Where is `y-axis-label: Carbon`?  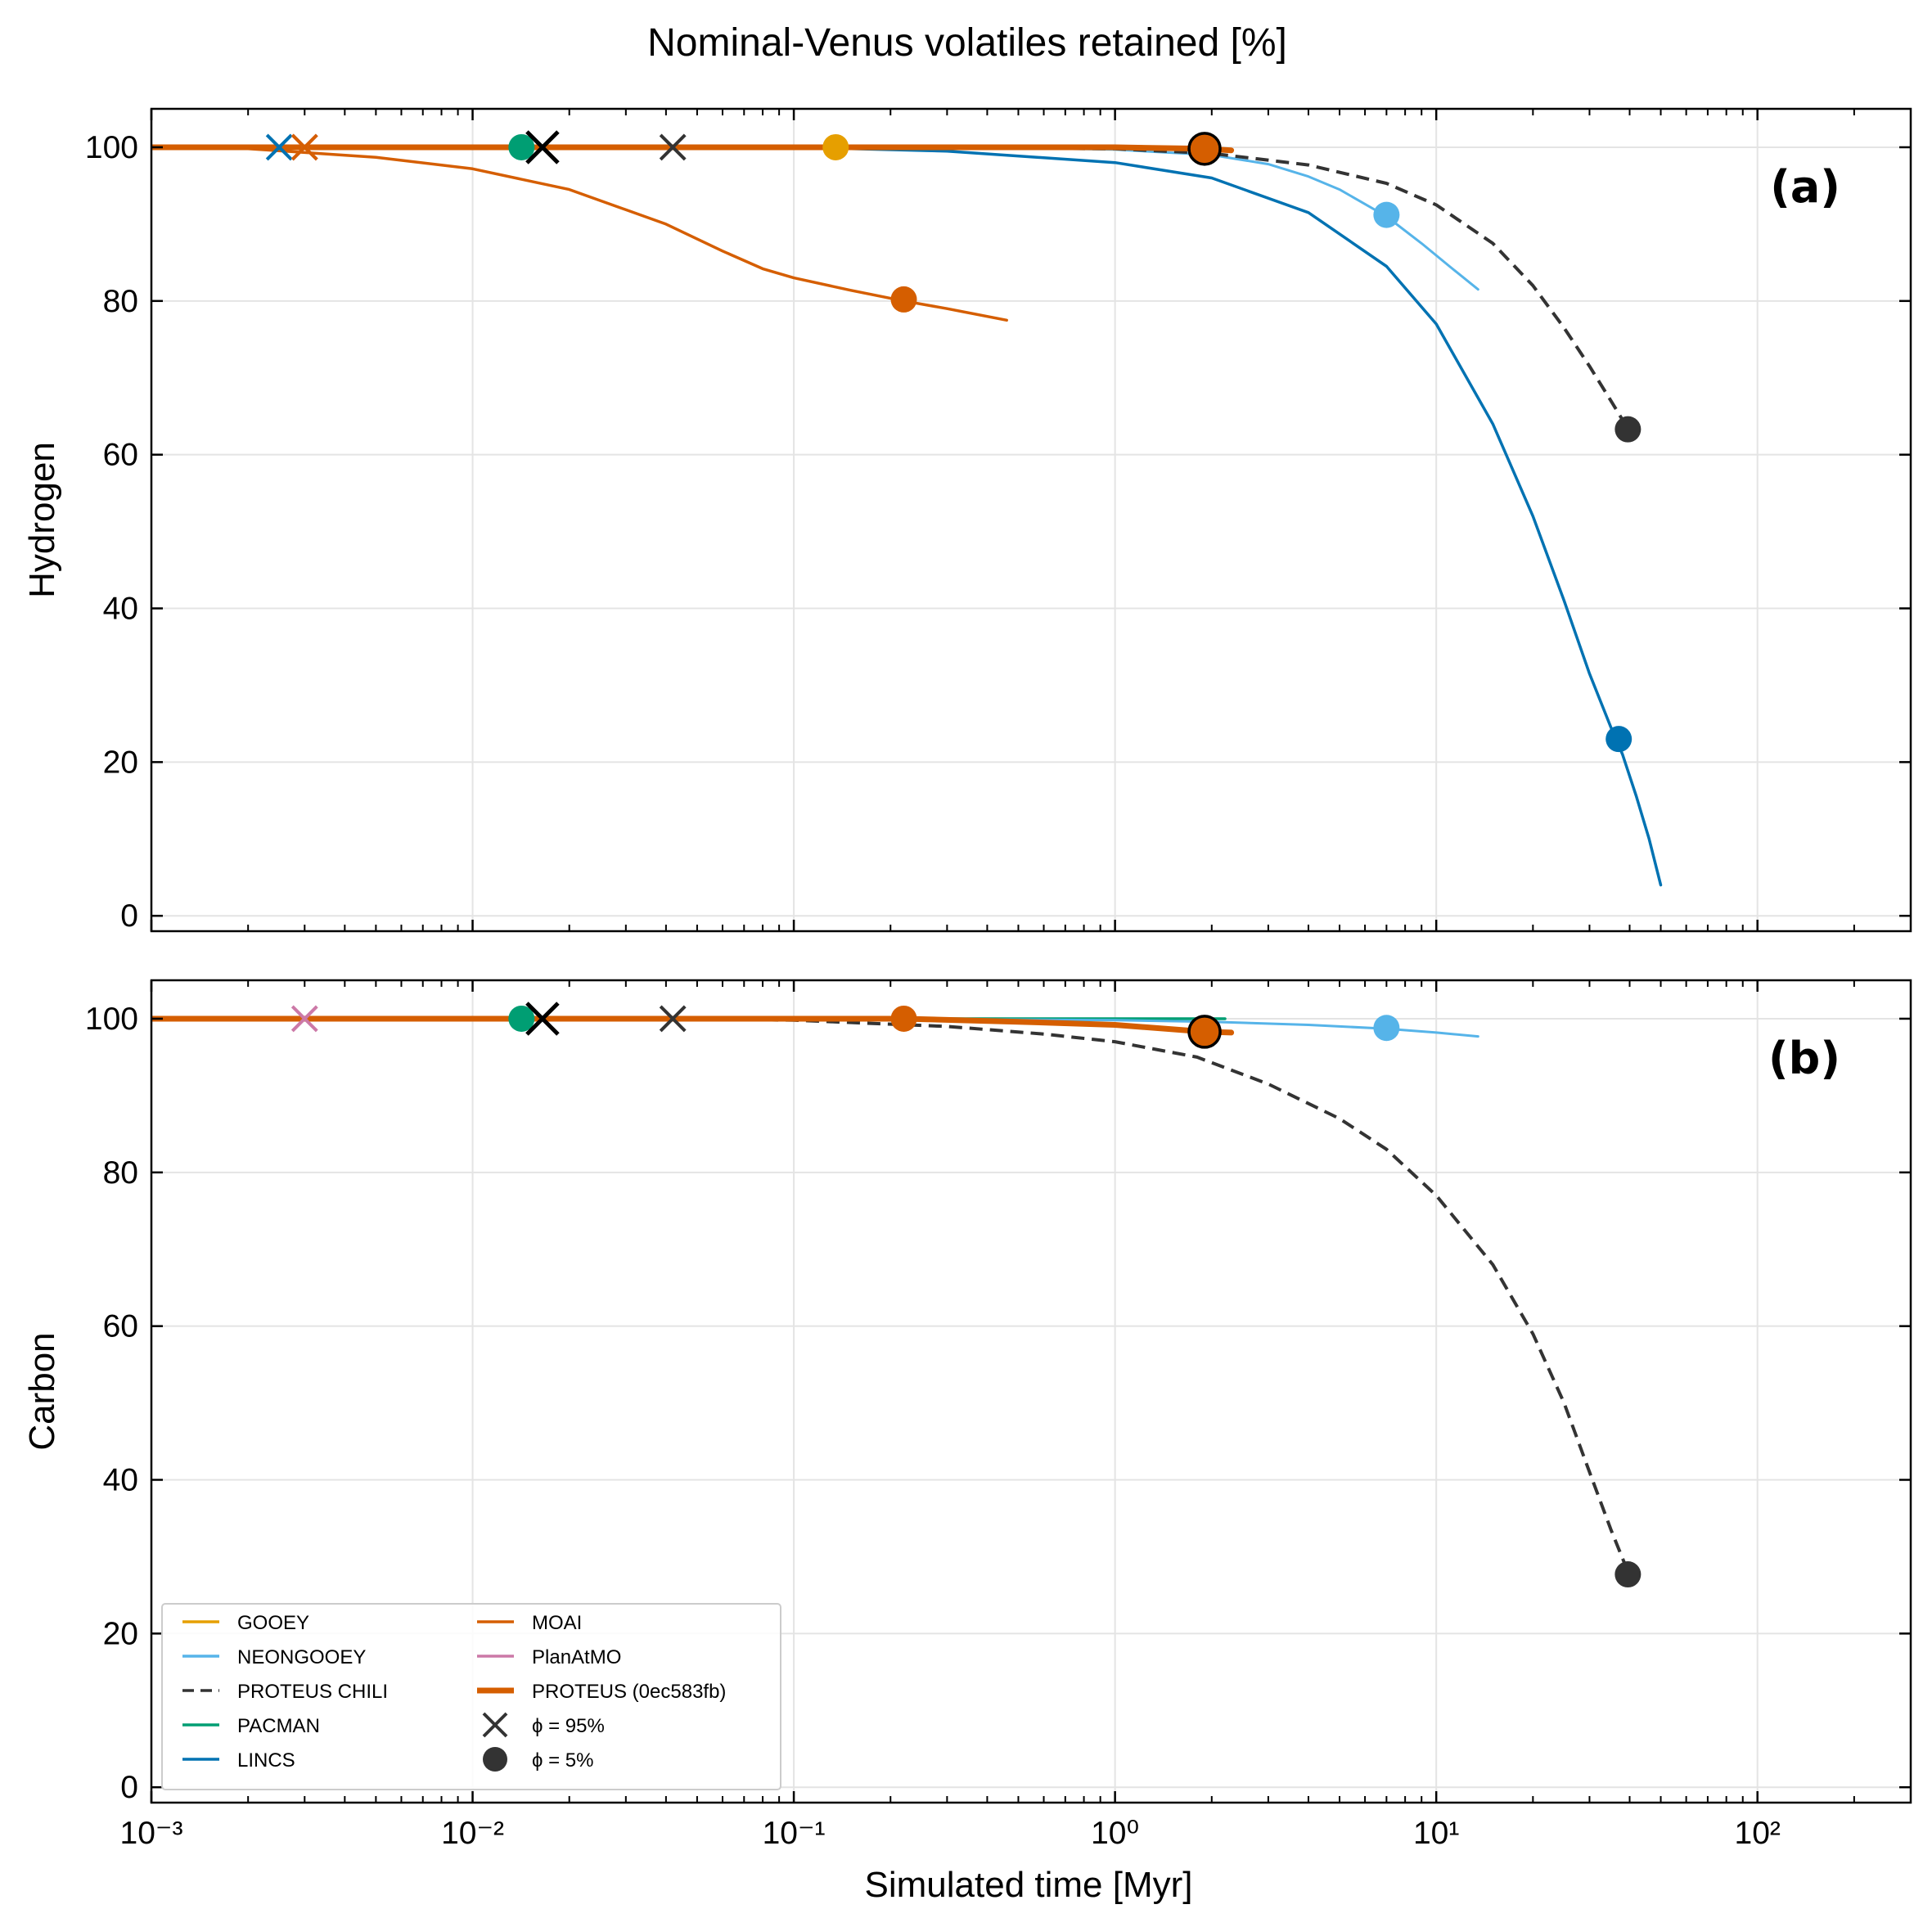
y-axis-label: Carbon is located at coordinates (42, 1391).